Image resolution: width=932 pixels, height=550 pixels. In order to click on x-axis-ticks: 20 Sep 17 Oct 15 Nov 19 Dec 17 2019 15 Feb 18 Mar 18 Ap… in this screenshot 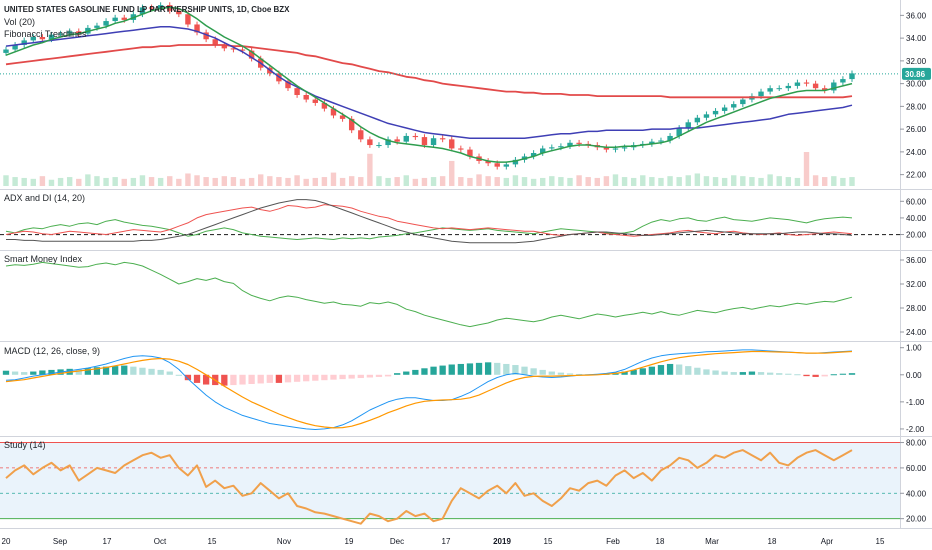, I will do `click(443, 541)`.